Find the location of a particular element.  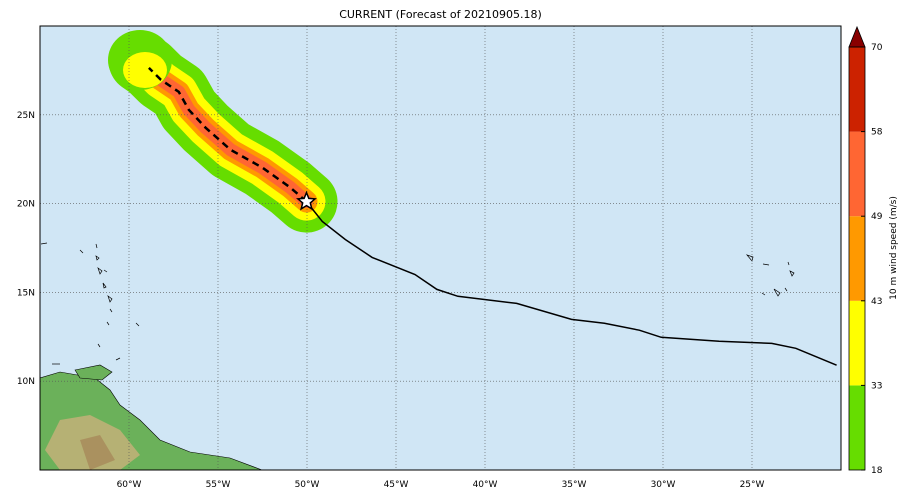

wind-swath-band is located at coordinates (145, 70).